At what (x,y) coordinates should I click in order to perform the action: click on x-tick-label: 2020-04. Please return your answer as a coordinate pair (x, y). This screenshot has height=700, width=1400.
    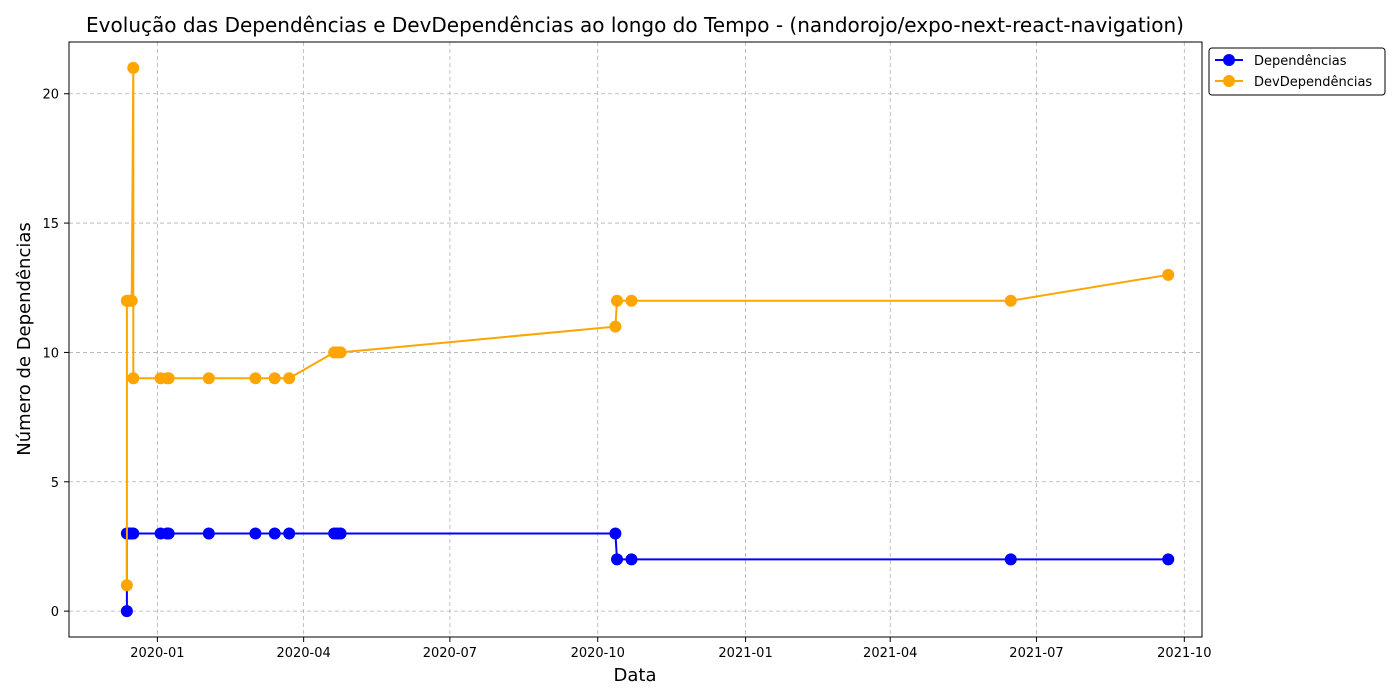
    Looking at the image, I should click on (303, 653).